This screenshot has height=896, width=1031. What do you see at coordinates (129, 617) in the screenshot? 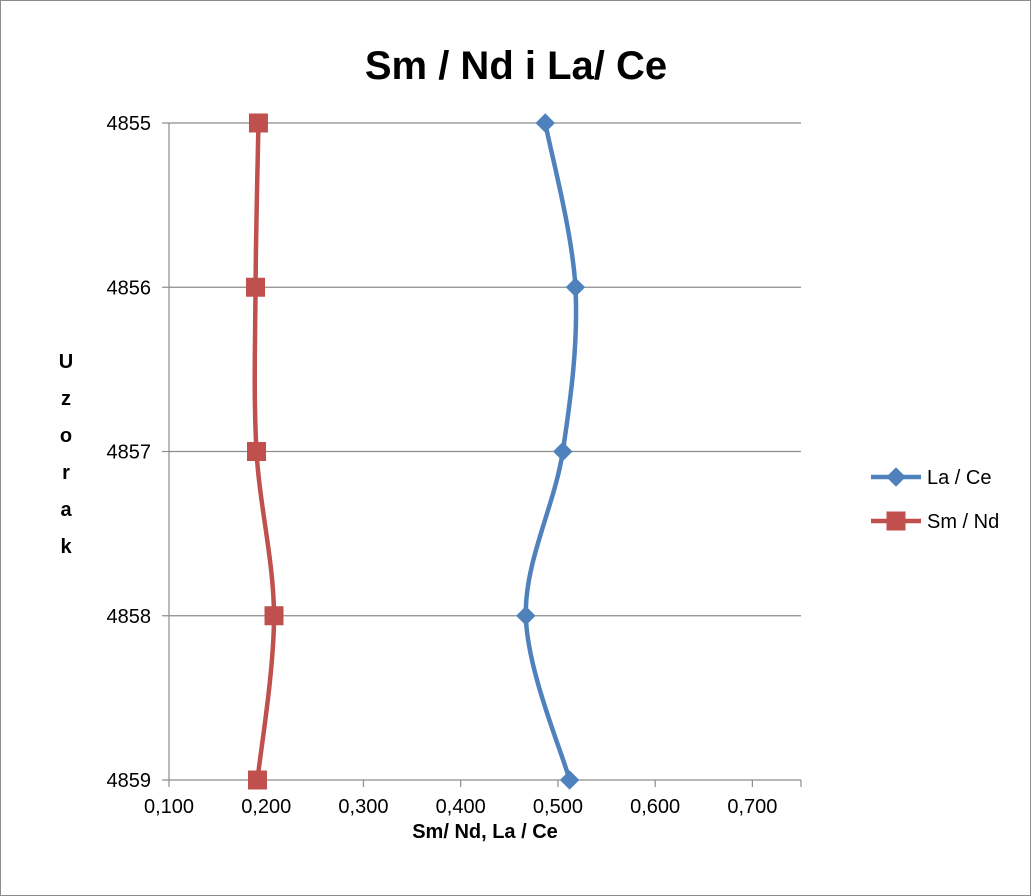
I see `y-tick-label: 4858` at bounding box center [129, 617].